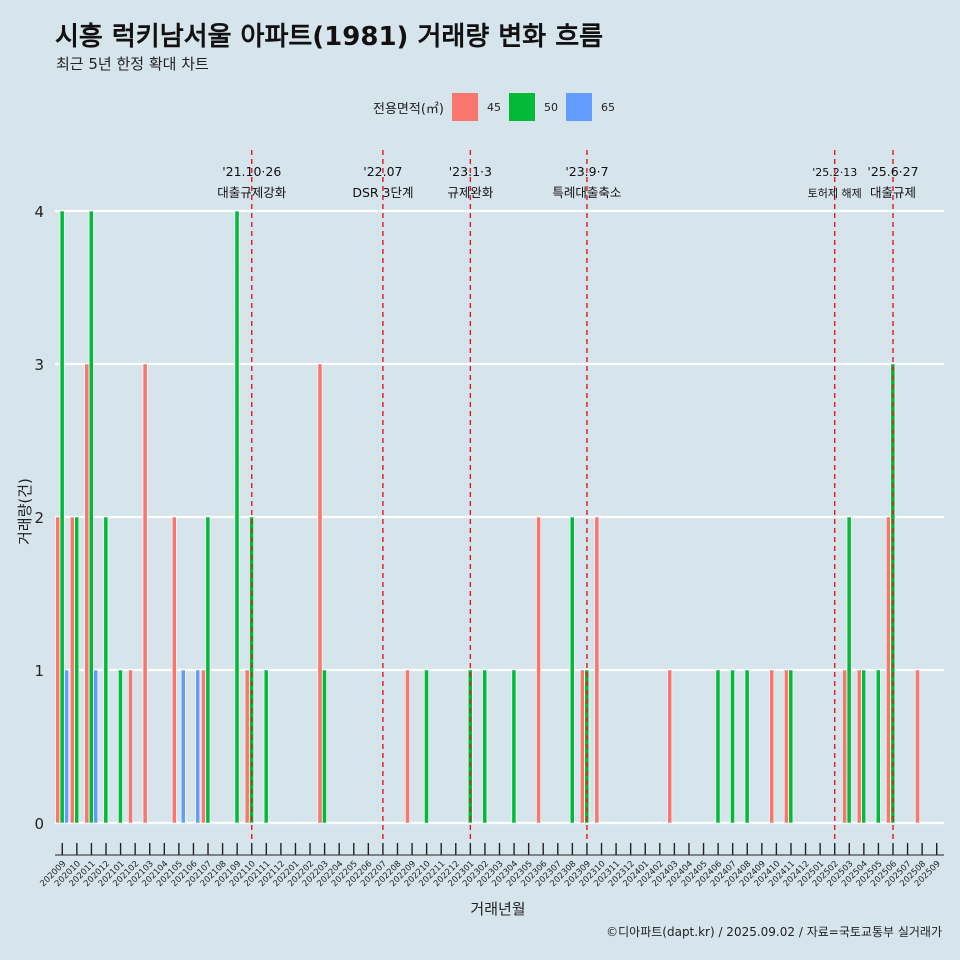 This screenshot has width=960, height=960. Describe the element at coordinates (470, 192) in the screenshot. I see `event-label-202301: 규제완화` at that location.